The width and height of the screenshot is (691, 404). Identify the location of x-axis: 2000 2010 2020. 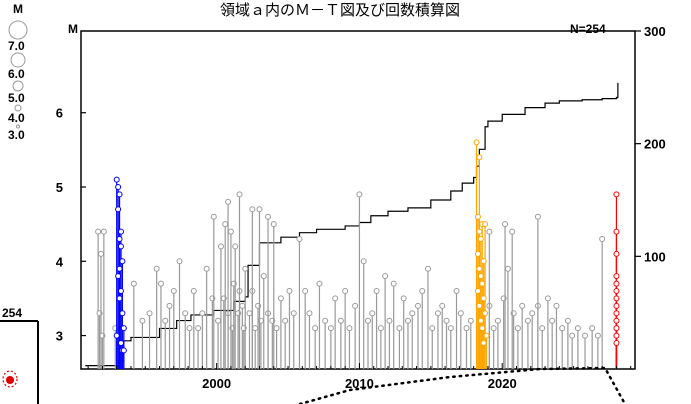
(359, 377).